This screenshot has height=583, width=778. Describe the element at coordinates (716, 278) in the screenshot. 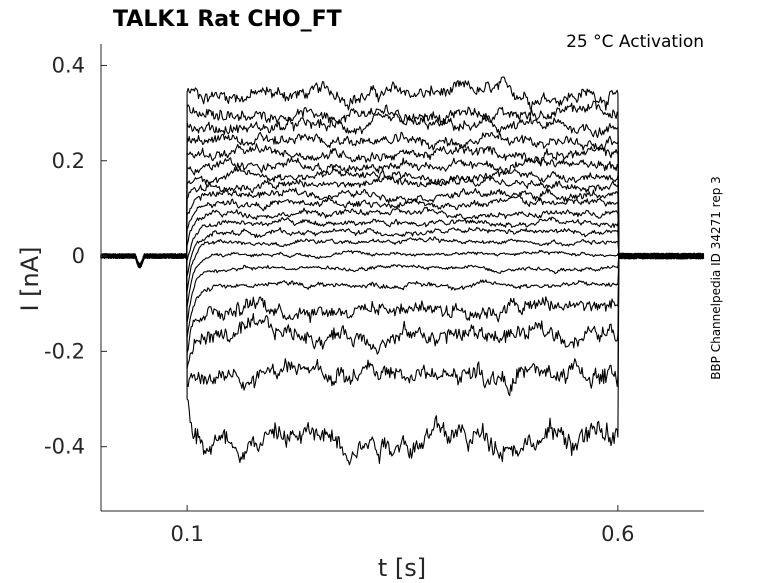

I see `channelpedia-id-label: BBP Channelpedia ID 34271 rep 3` at that location.